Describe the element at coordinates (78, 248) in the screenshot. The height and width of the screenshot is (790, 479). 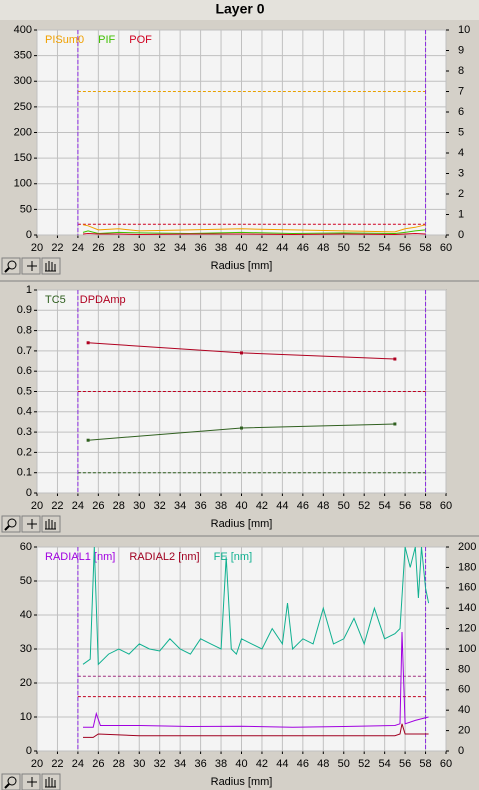
I see `x-tick-label: 24` at that location.